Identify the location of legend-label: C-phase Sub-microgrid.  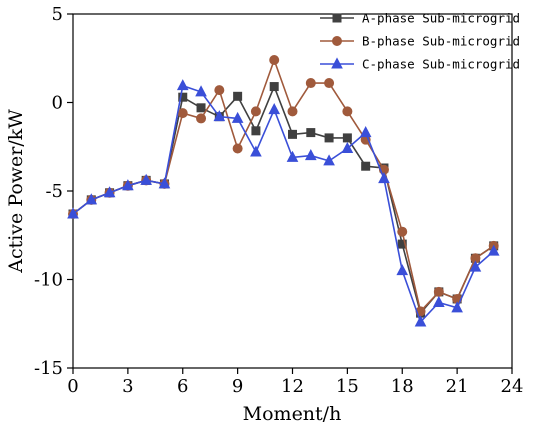
(441, 64).